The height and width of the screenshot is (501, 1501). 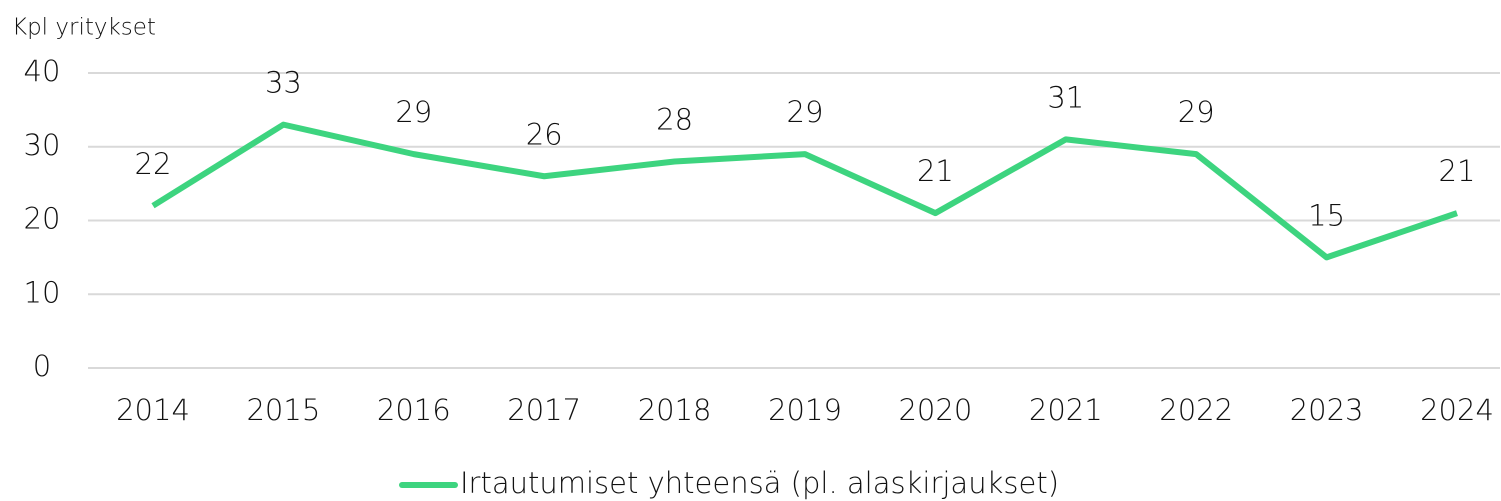 I want to click on x-tick-label: 2018, so click(x=675, y=410).